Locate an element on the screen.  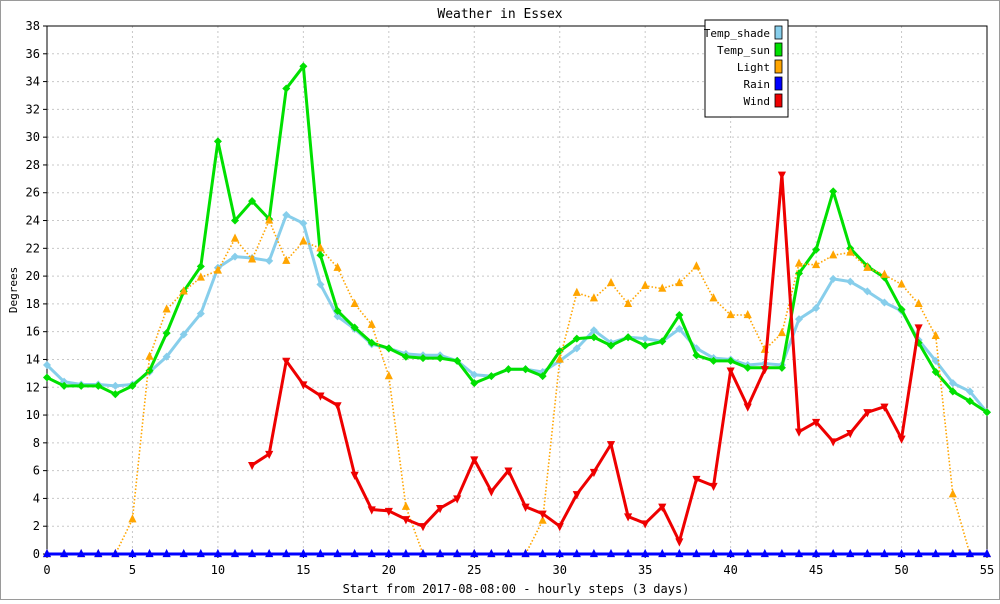
x-tick-label: 25 is located at coordinates (474, 570).